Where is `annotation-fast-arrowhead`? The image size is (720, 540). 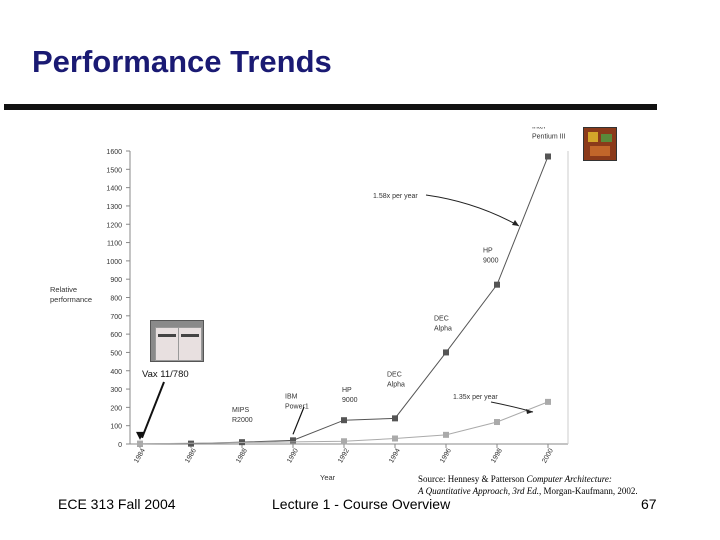 annotation-fast-arrowhead is located at coordinates (515, 223).